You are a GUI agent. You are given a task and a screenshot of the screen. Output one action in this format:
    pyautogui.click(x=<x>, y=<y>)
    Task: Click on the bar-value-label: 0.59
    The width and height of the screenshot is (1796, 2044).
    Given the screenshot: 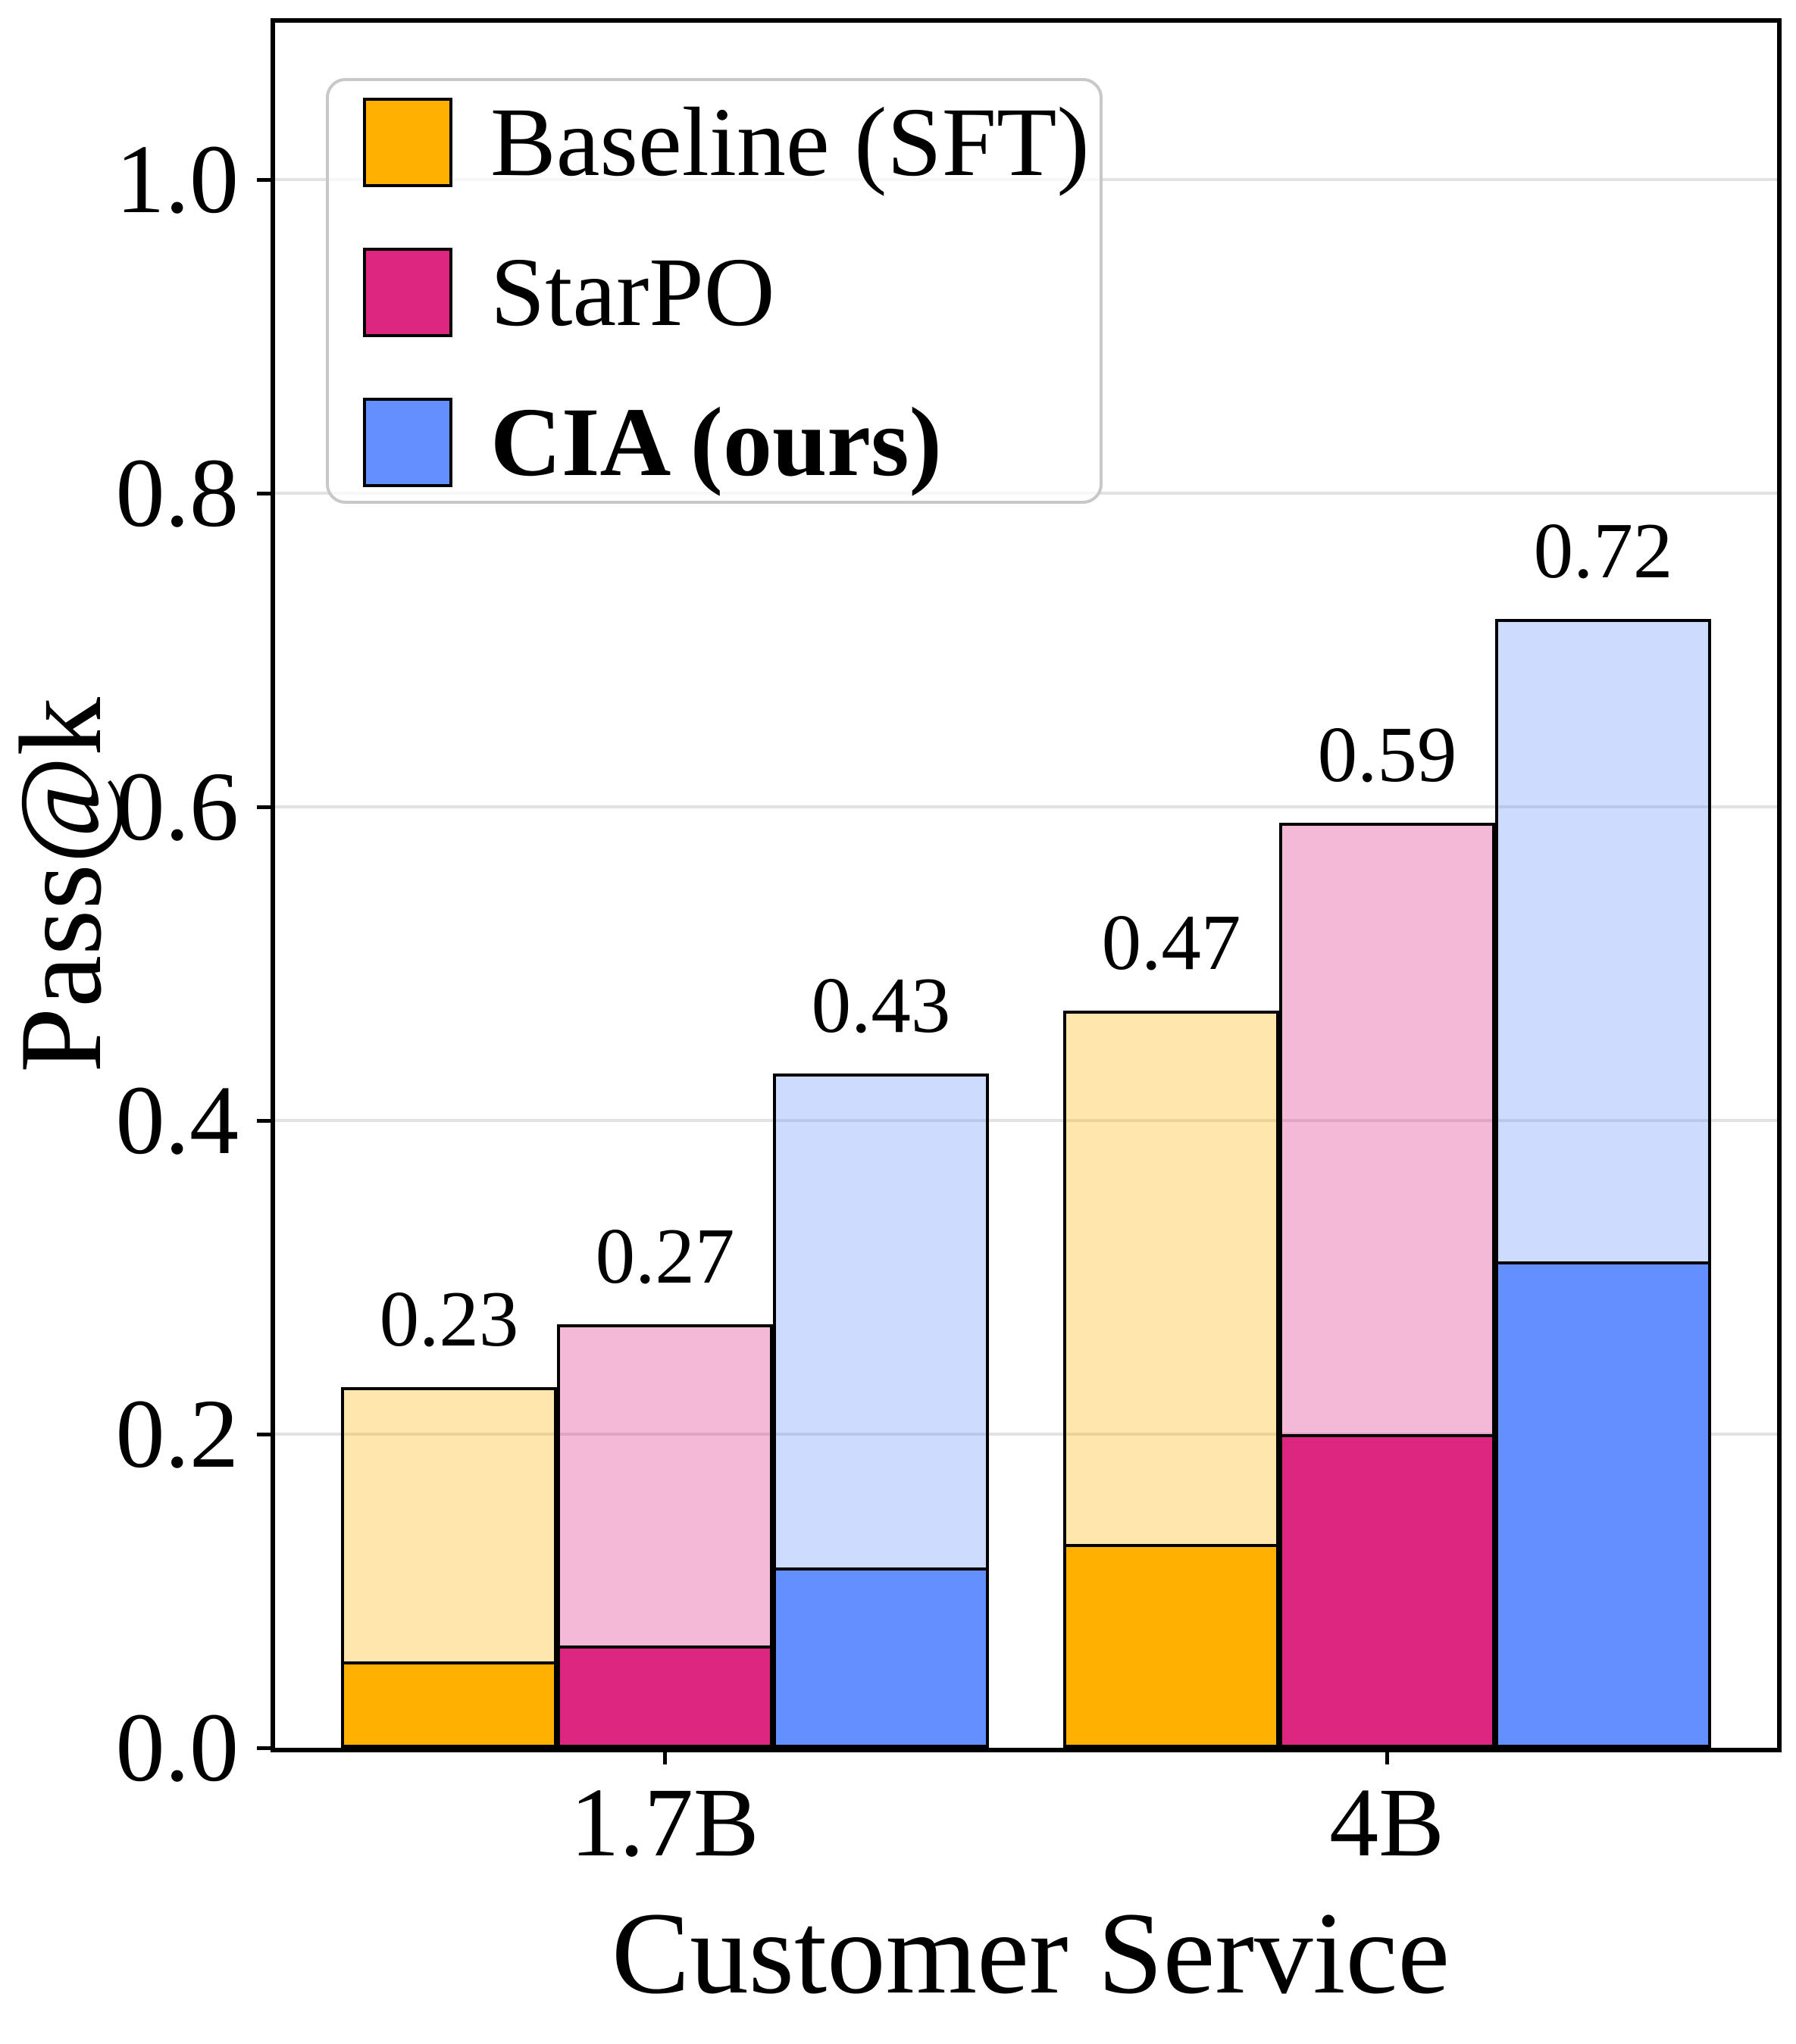 What is the action you would take?
    pyautogui.click(x=1387, y=754)
    